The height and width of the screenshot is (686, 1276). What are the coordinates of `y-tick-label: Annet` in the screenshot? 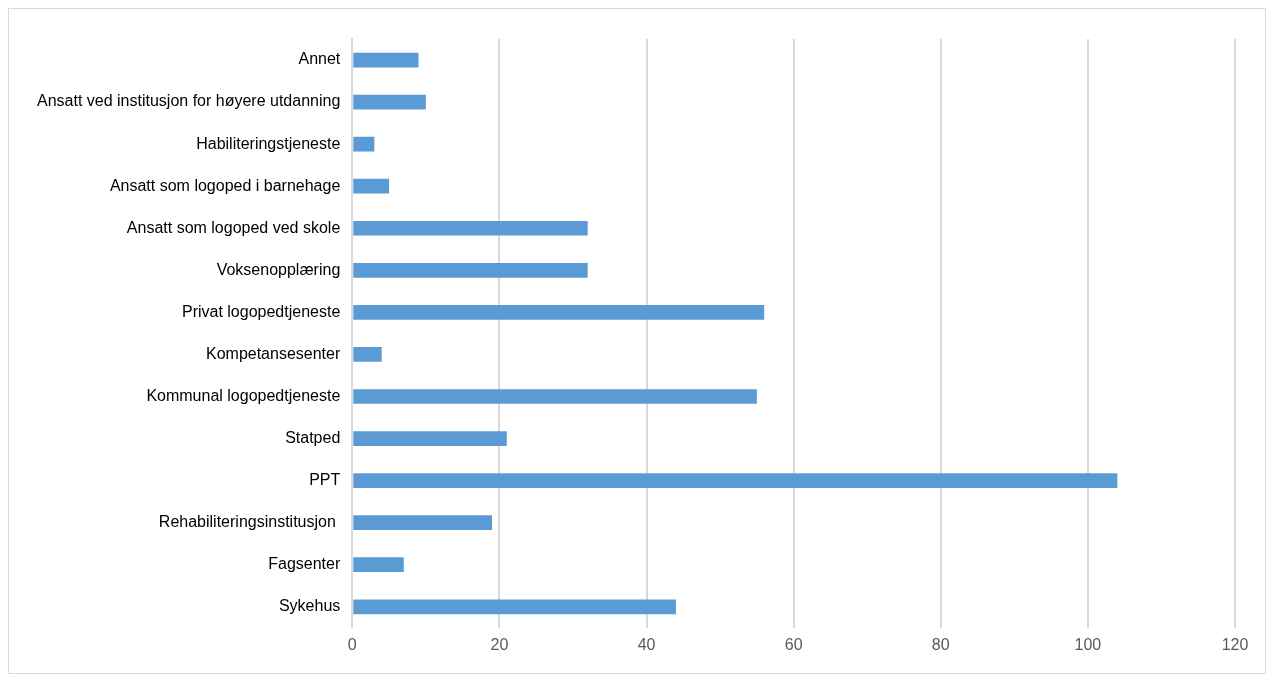 It's located at (319, 59).